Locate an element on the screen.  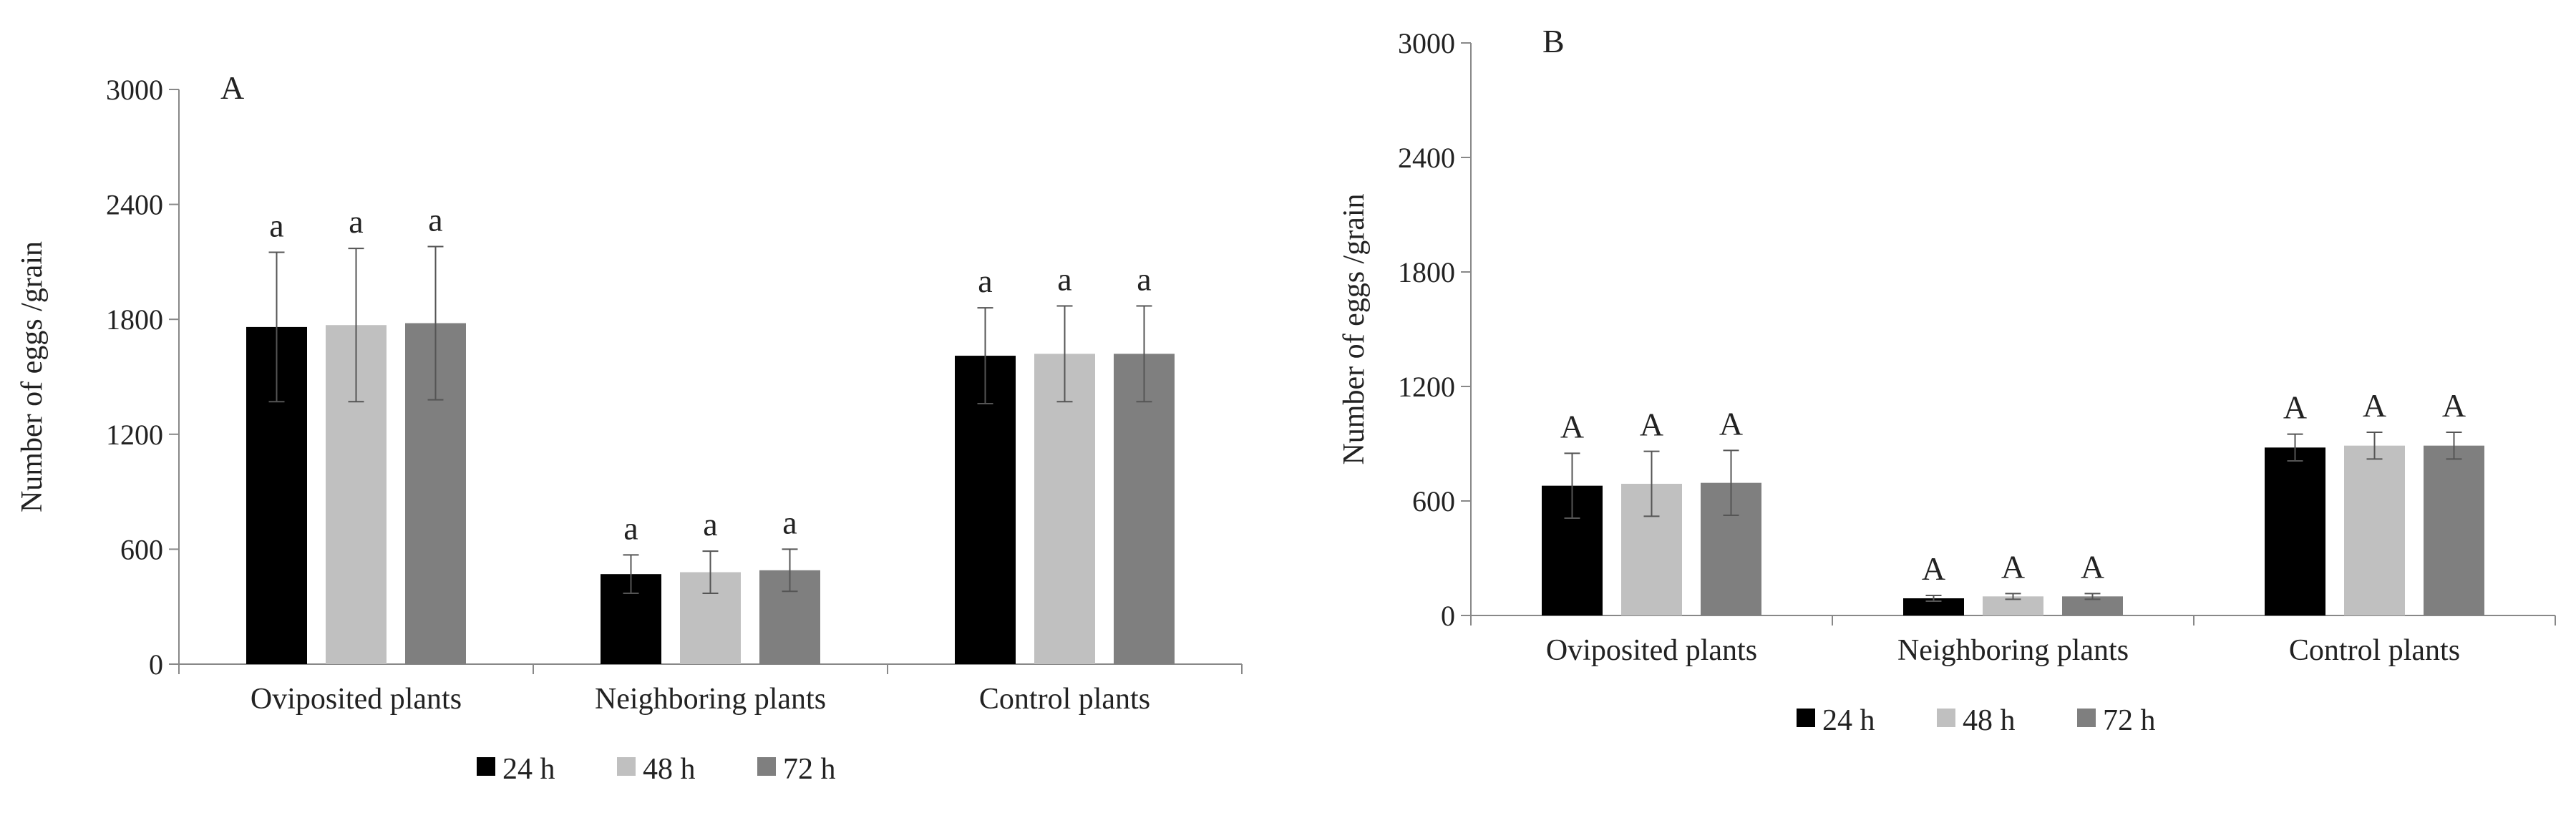
panel-label: B is located at coordinates (1553, 41).